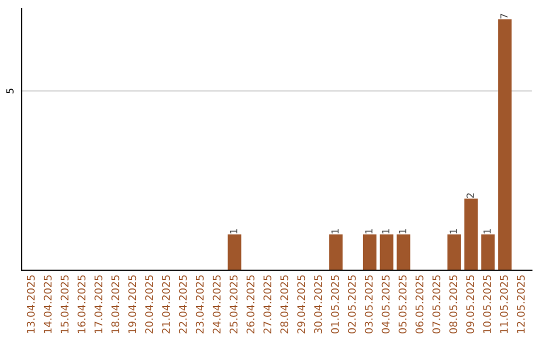 The height and width of the screenshot is (340, 540). I want to click on x-tick-label: 20.04.2025, so click(149, 304).